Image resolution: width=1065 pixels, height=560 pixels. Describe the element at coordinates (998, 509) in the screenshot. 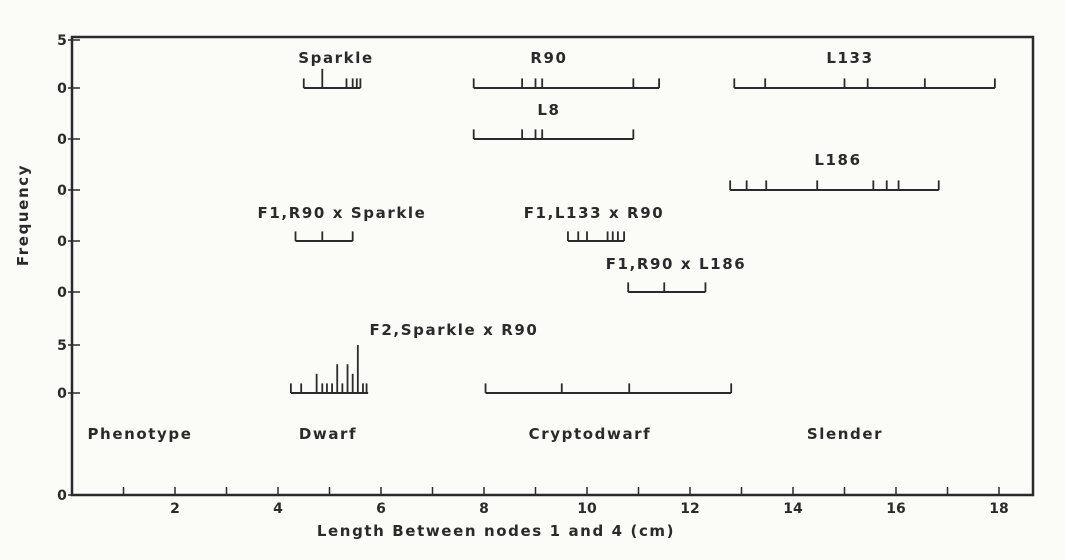

I see `x-tick-label: 18` at that location.